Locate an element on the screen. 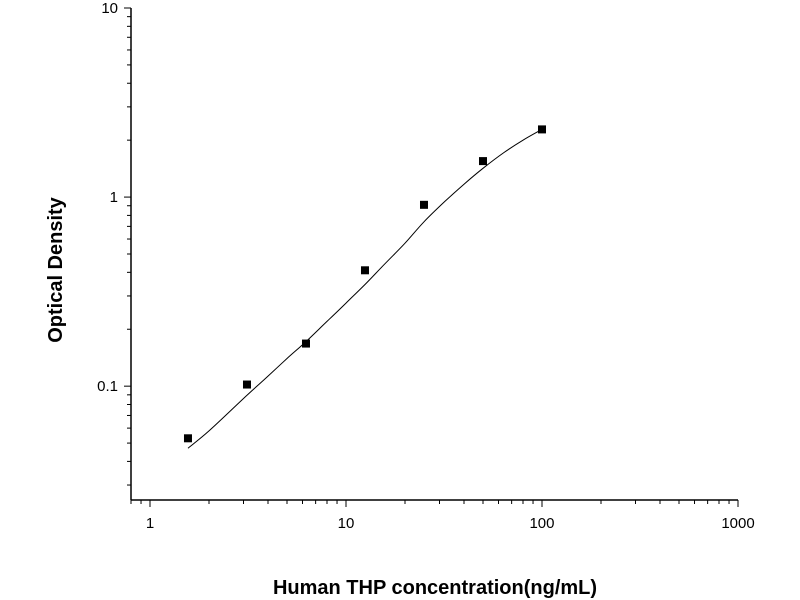 The image size is (800, 600). x-axis-title: Human THP concentration(ng/mL) is located at coordinates (435, 588).